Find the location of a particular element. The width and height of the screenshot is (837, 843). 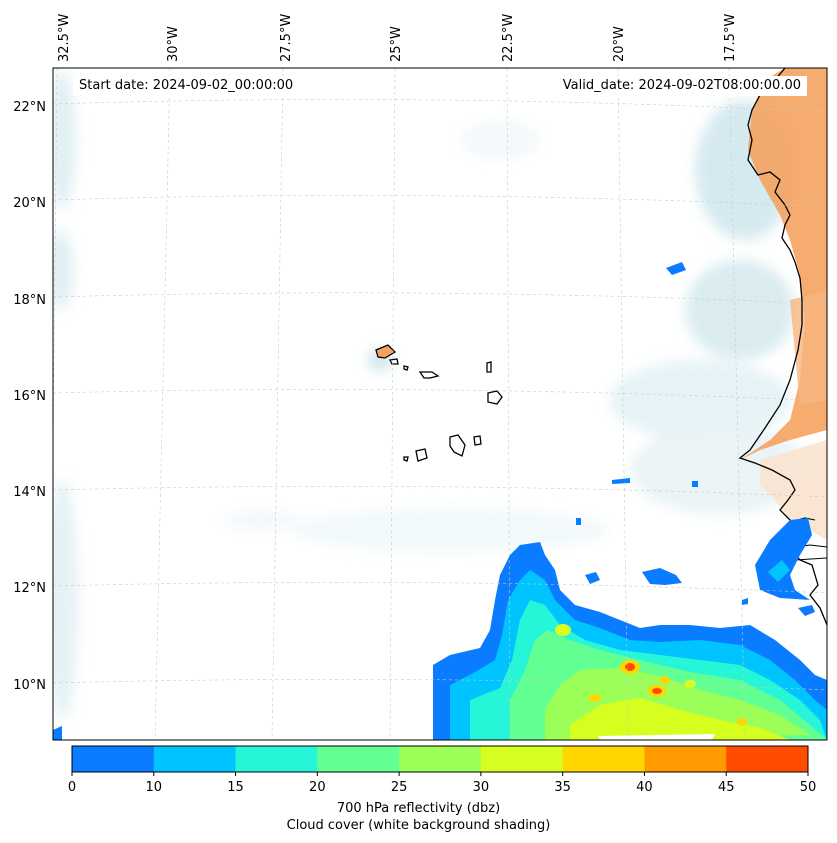

colorbar-tick-label: 10 is located at coordinates (154, 787).